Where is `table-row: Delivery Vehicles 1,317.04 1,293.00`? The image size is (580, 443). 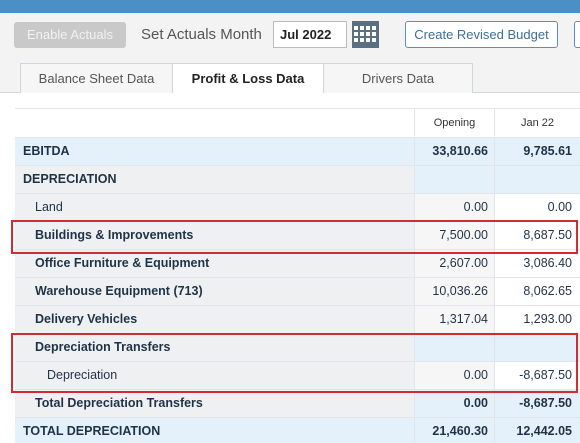
table-row: Delivery Vehicles 1,317.04 1,293.00 is located at coordinates (297, 320).